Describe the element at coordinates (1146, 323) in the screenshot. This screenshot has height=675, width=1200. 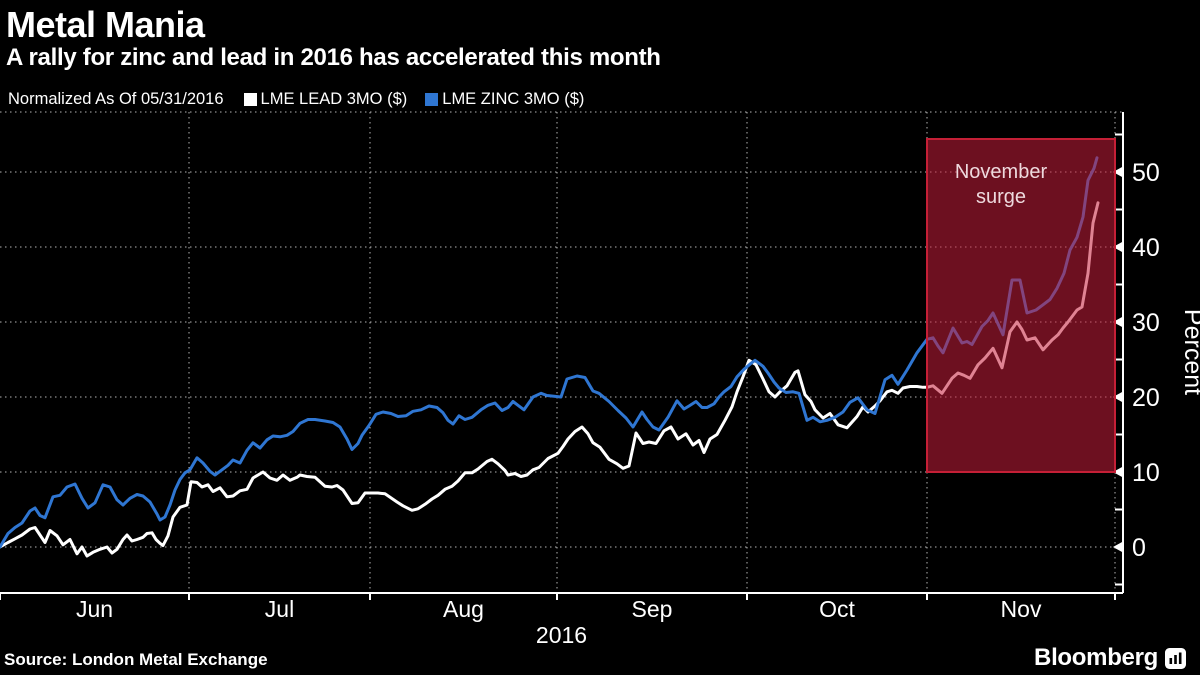
I see `y-tick-label: 30` at that location.